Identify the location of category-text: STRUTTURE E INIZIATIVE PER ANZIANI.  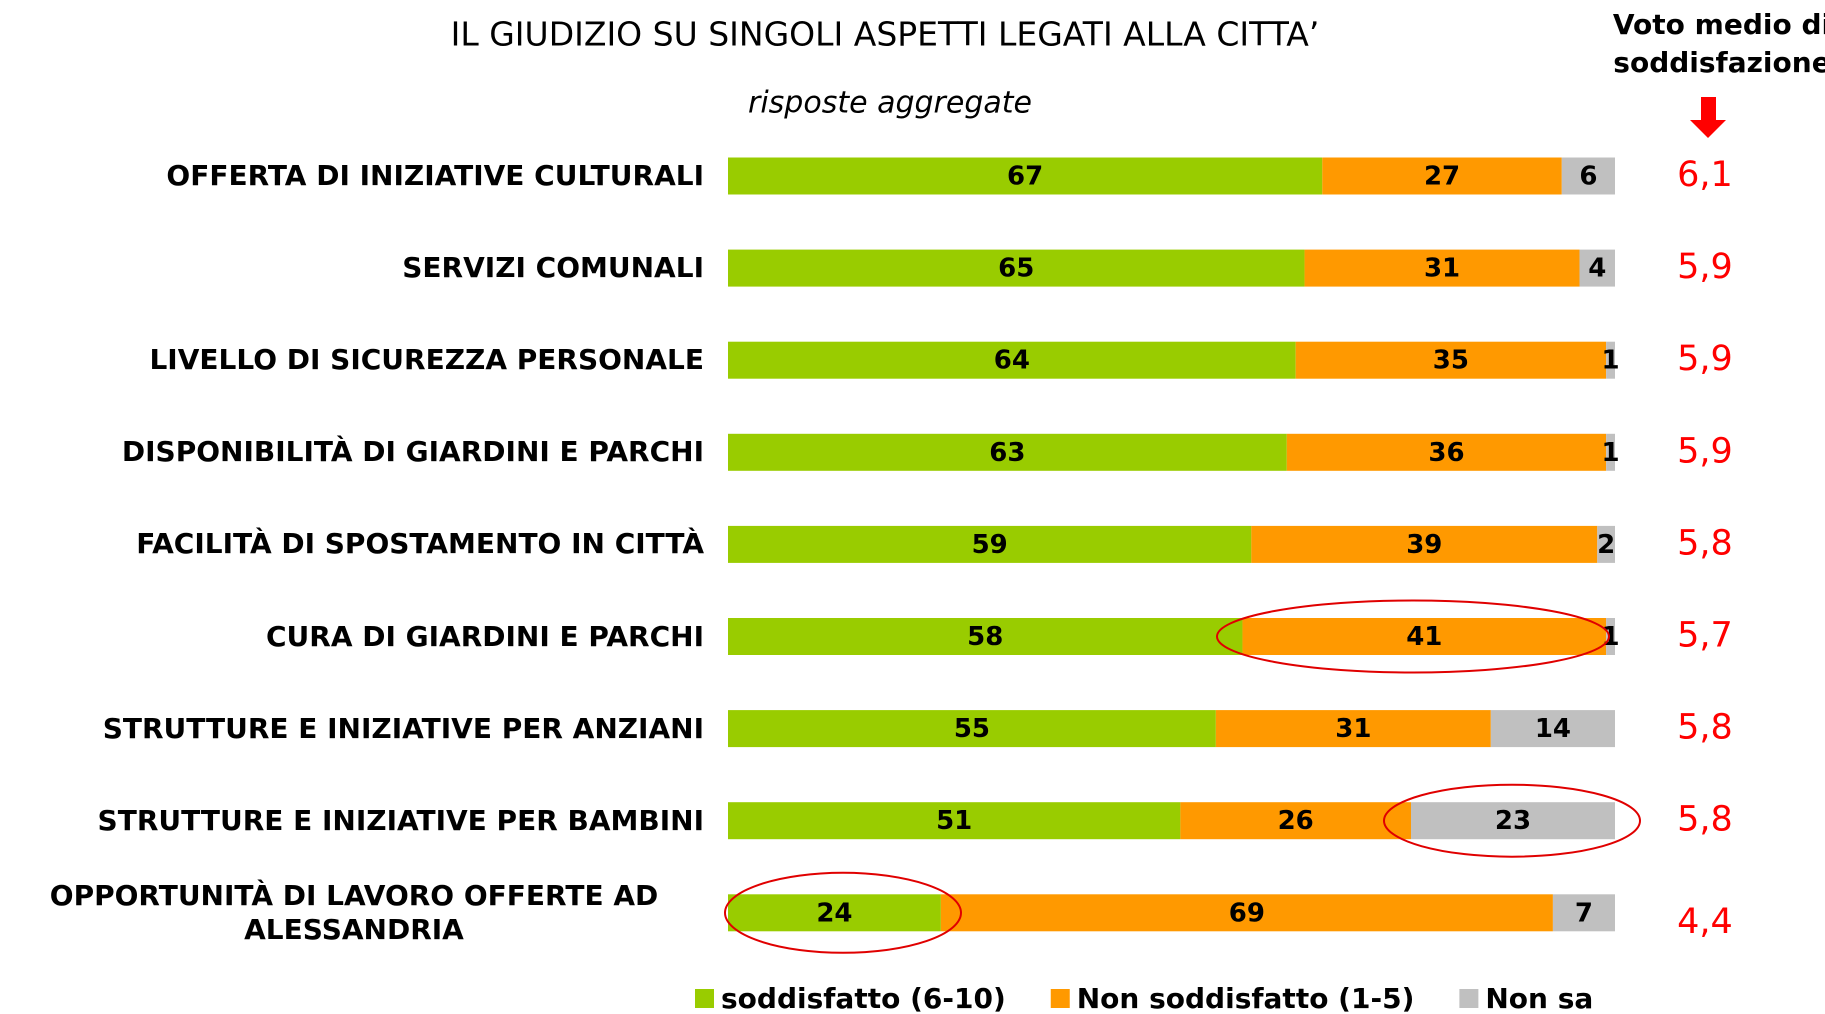
(403, 728).